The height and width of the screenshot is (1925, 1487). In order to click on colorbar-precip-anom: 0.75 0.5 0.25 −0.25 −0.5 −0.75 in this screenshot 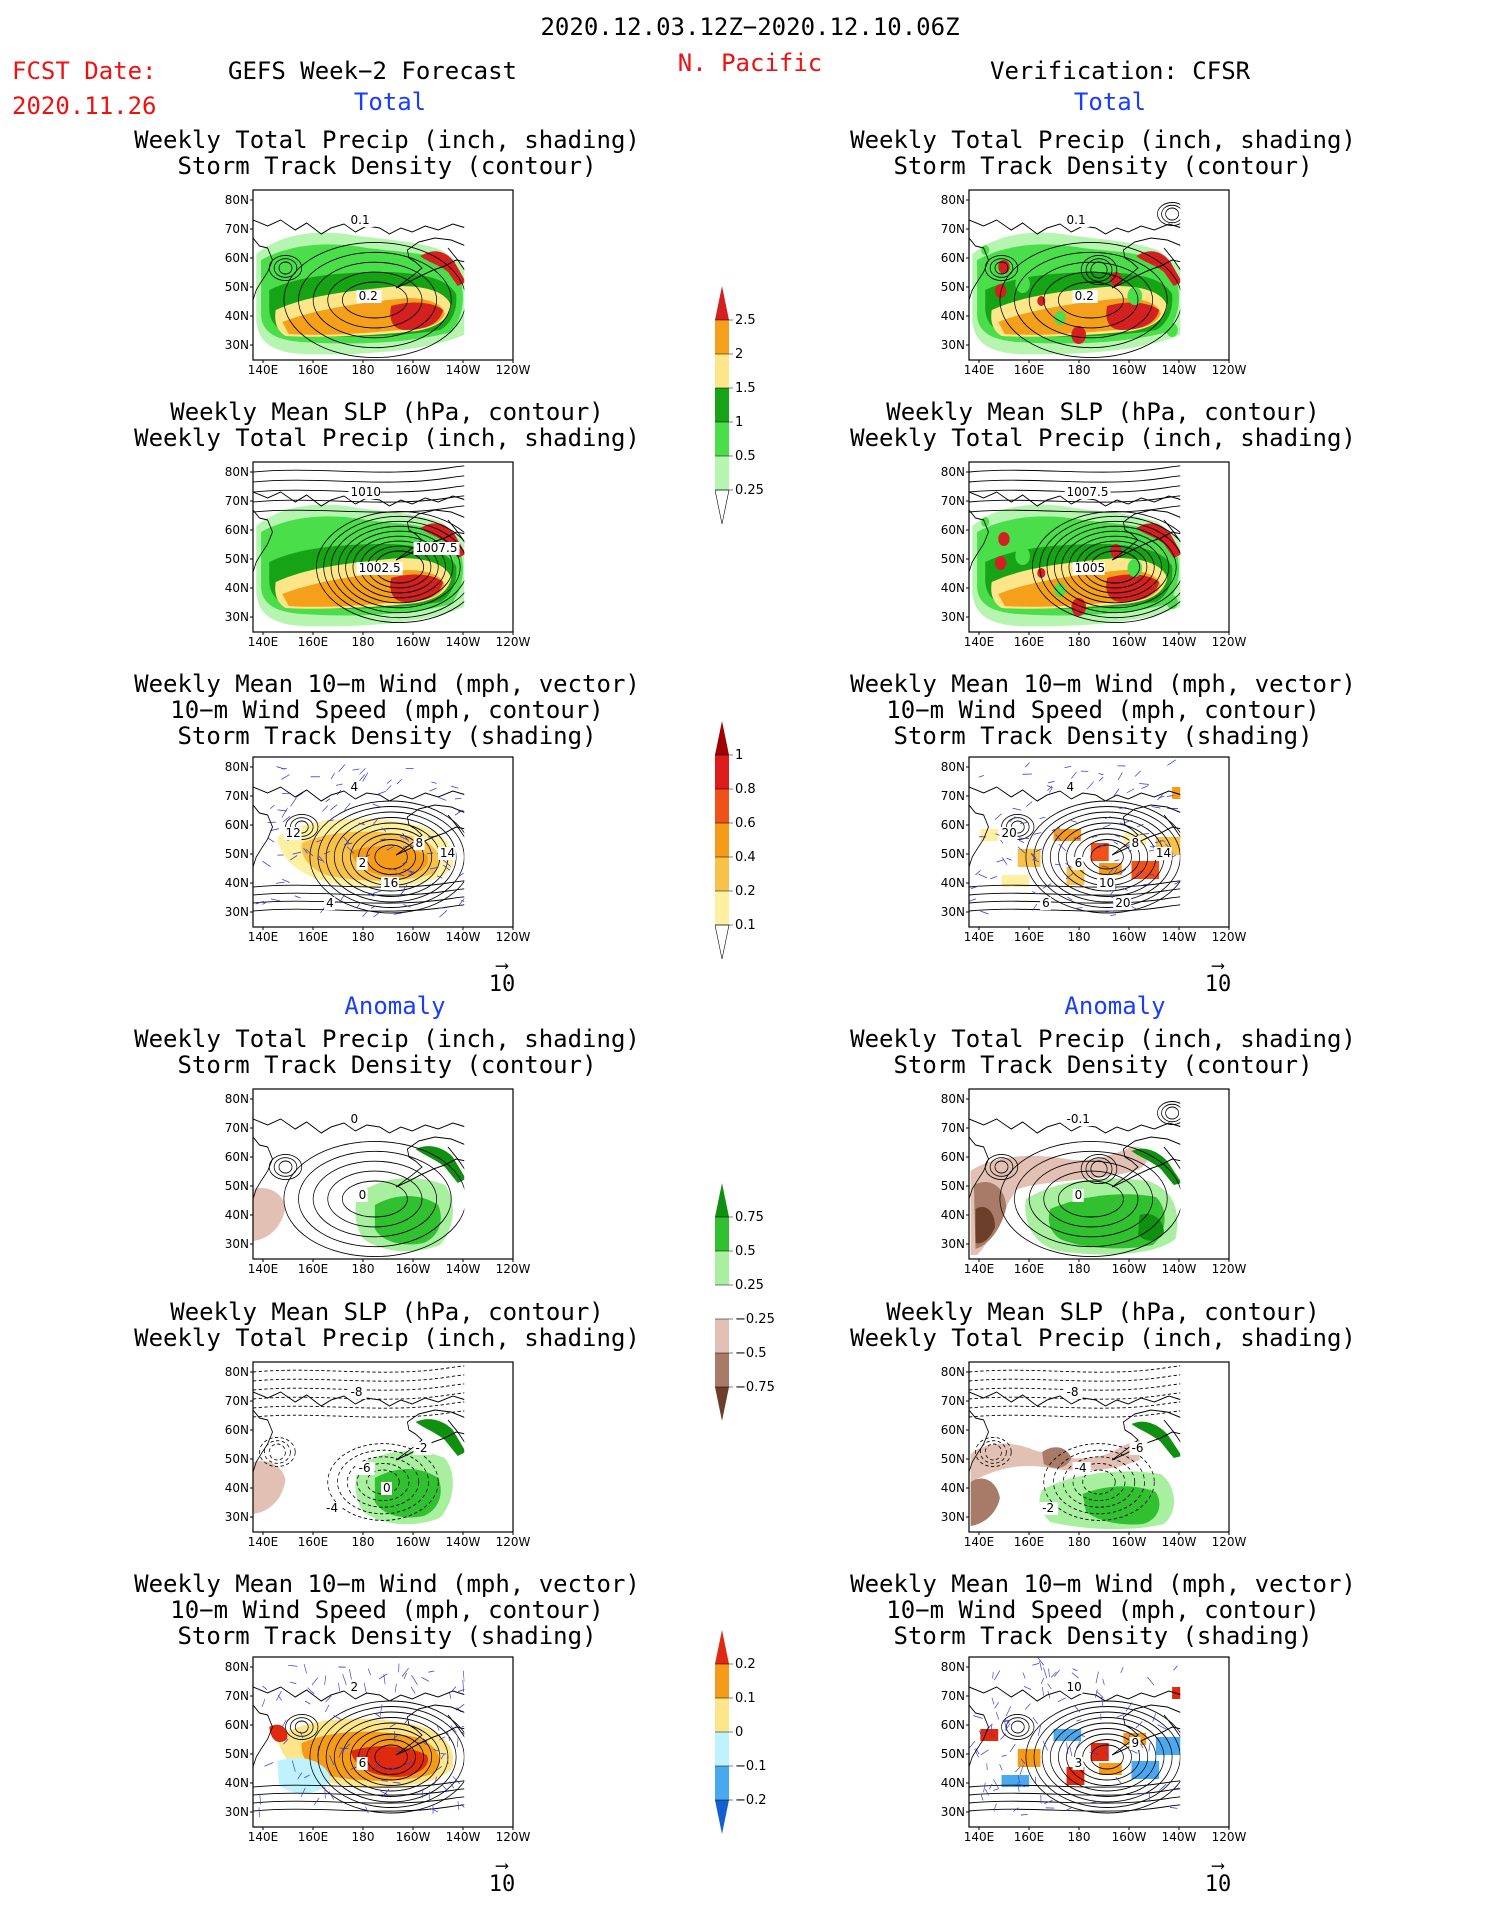, I will do `click(745, 1306)`.